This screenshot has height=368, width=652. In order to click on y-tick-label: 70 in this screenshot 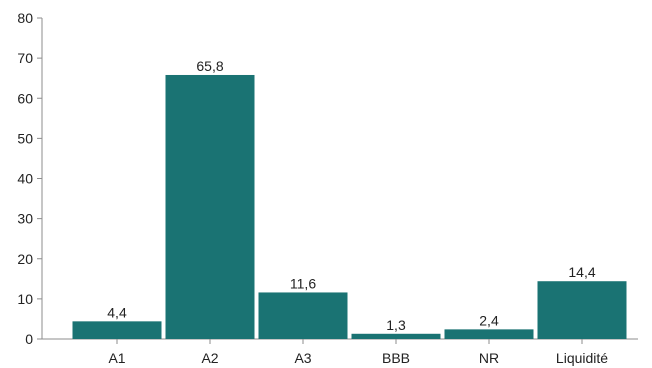, I will do `click(25, 58)`.